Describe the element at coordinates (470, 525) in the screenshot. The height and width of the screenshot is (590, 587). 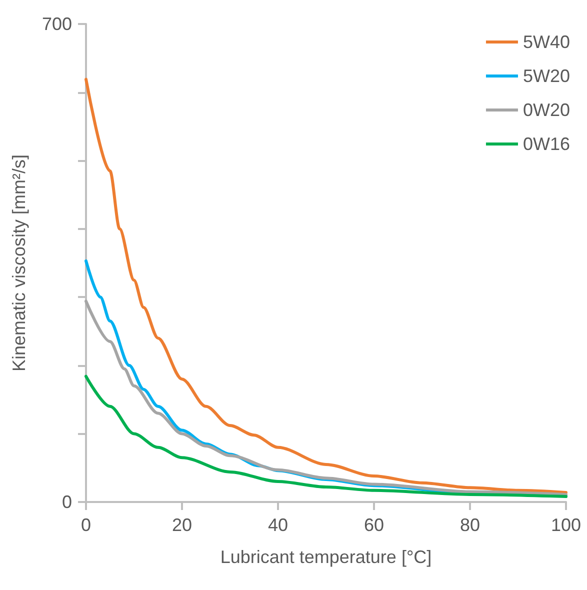
I see `x-tick-label: 80` at that location.